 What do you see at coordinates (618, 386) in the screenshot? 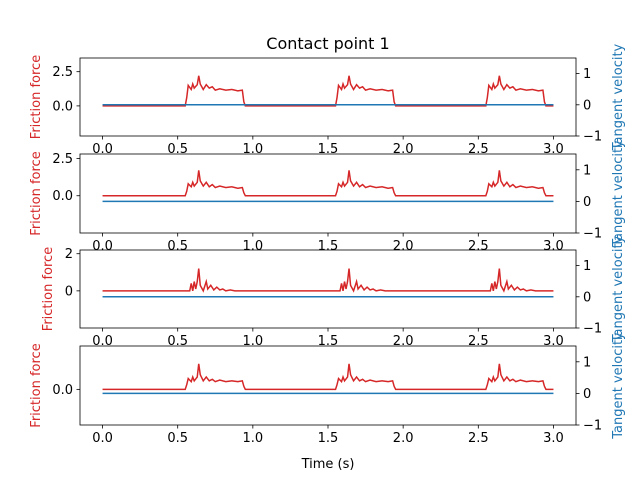
I see `right-y-axis-label-4: Tangent velocity` at bounding box center [618, 386].